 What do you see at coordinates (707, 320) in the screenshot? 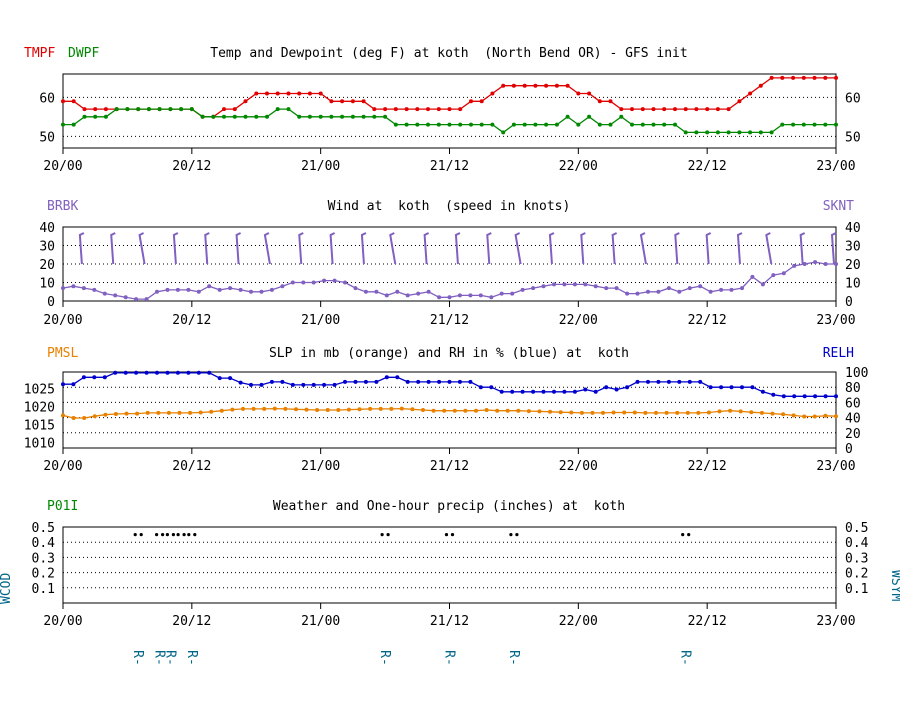
I see `wind-xtick-label: 22/12` at bounding box center [707, 320].